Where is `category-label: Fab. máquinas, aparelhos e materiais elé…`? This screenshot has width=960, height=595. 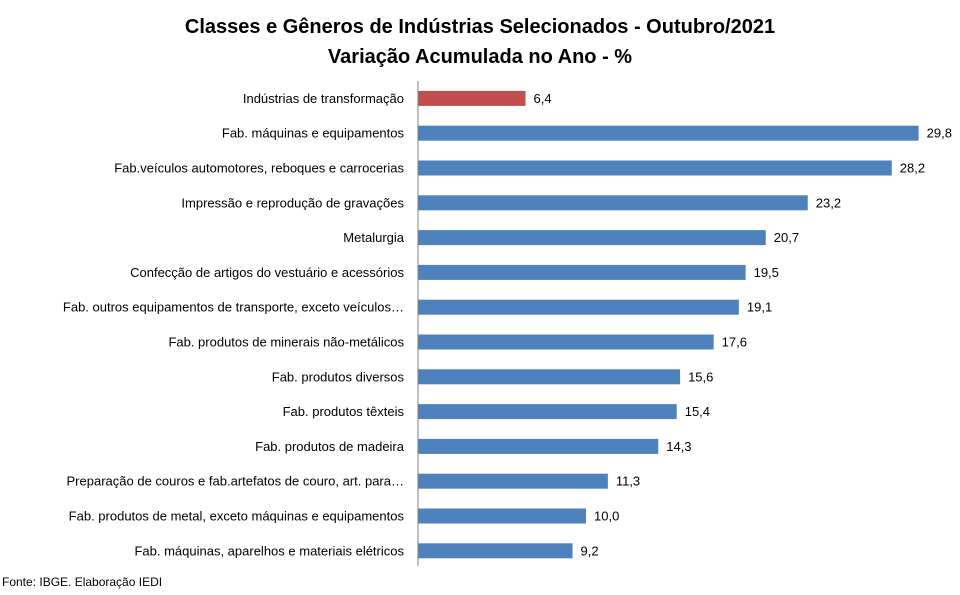
category-label: Fab. máquinas, aparelhos e materiais elé… is located at coordinates (269, 550).